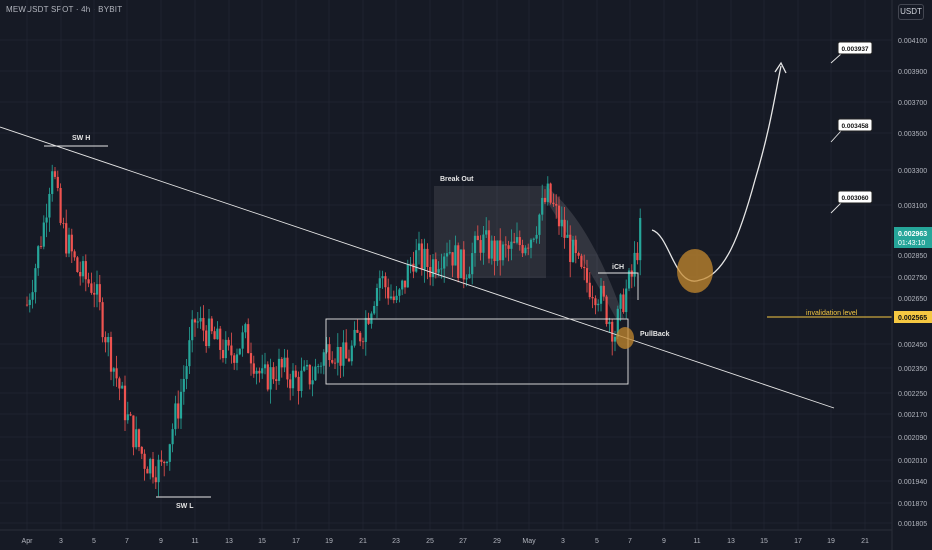 This screenshot has width=932, height=550. What do you see at coordinates (597, 541) in the screenshot?
I see `x-tick-label: 5` at bounding box center [597, 541].